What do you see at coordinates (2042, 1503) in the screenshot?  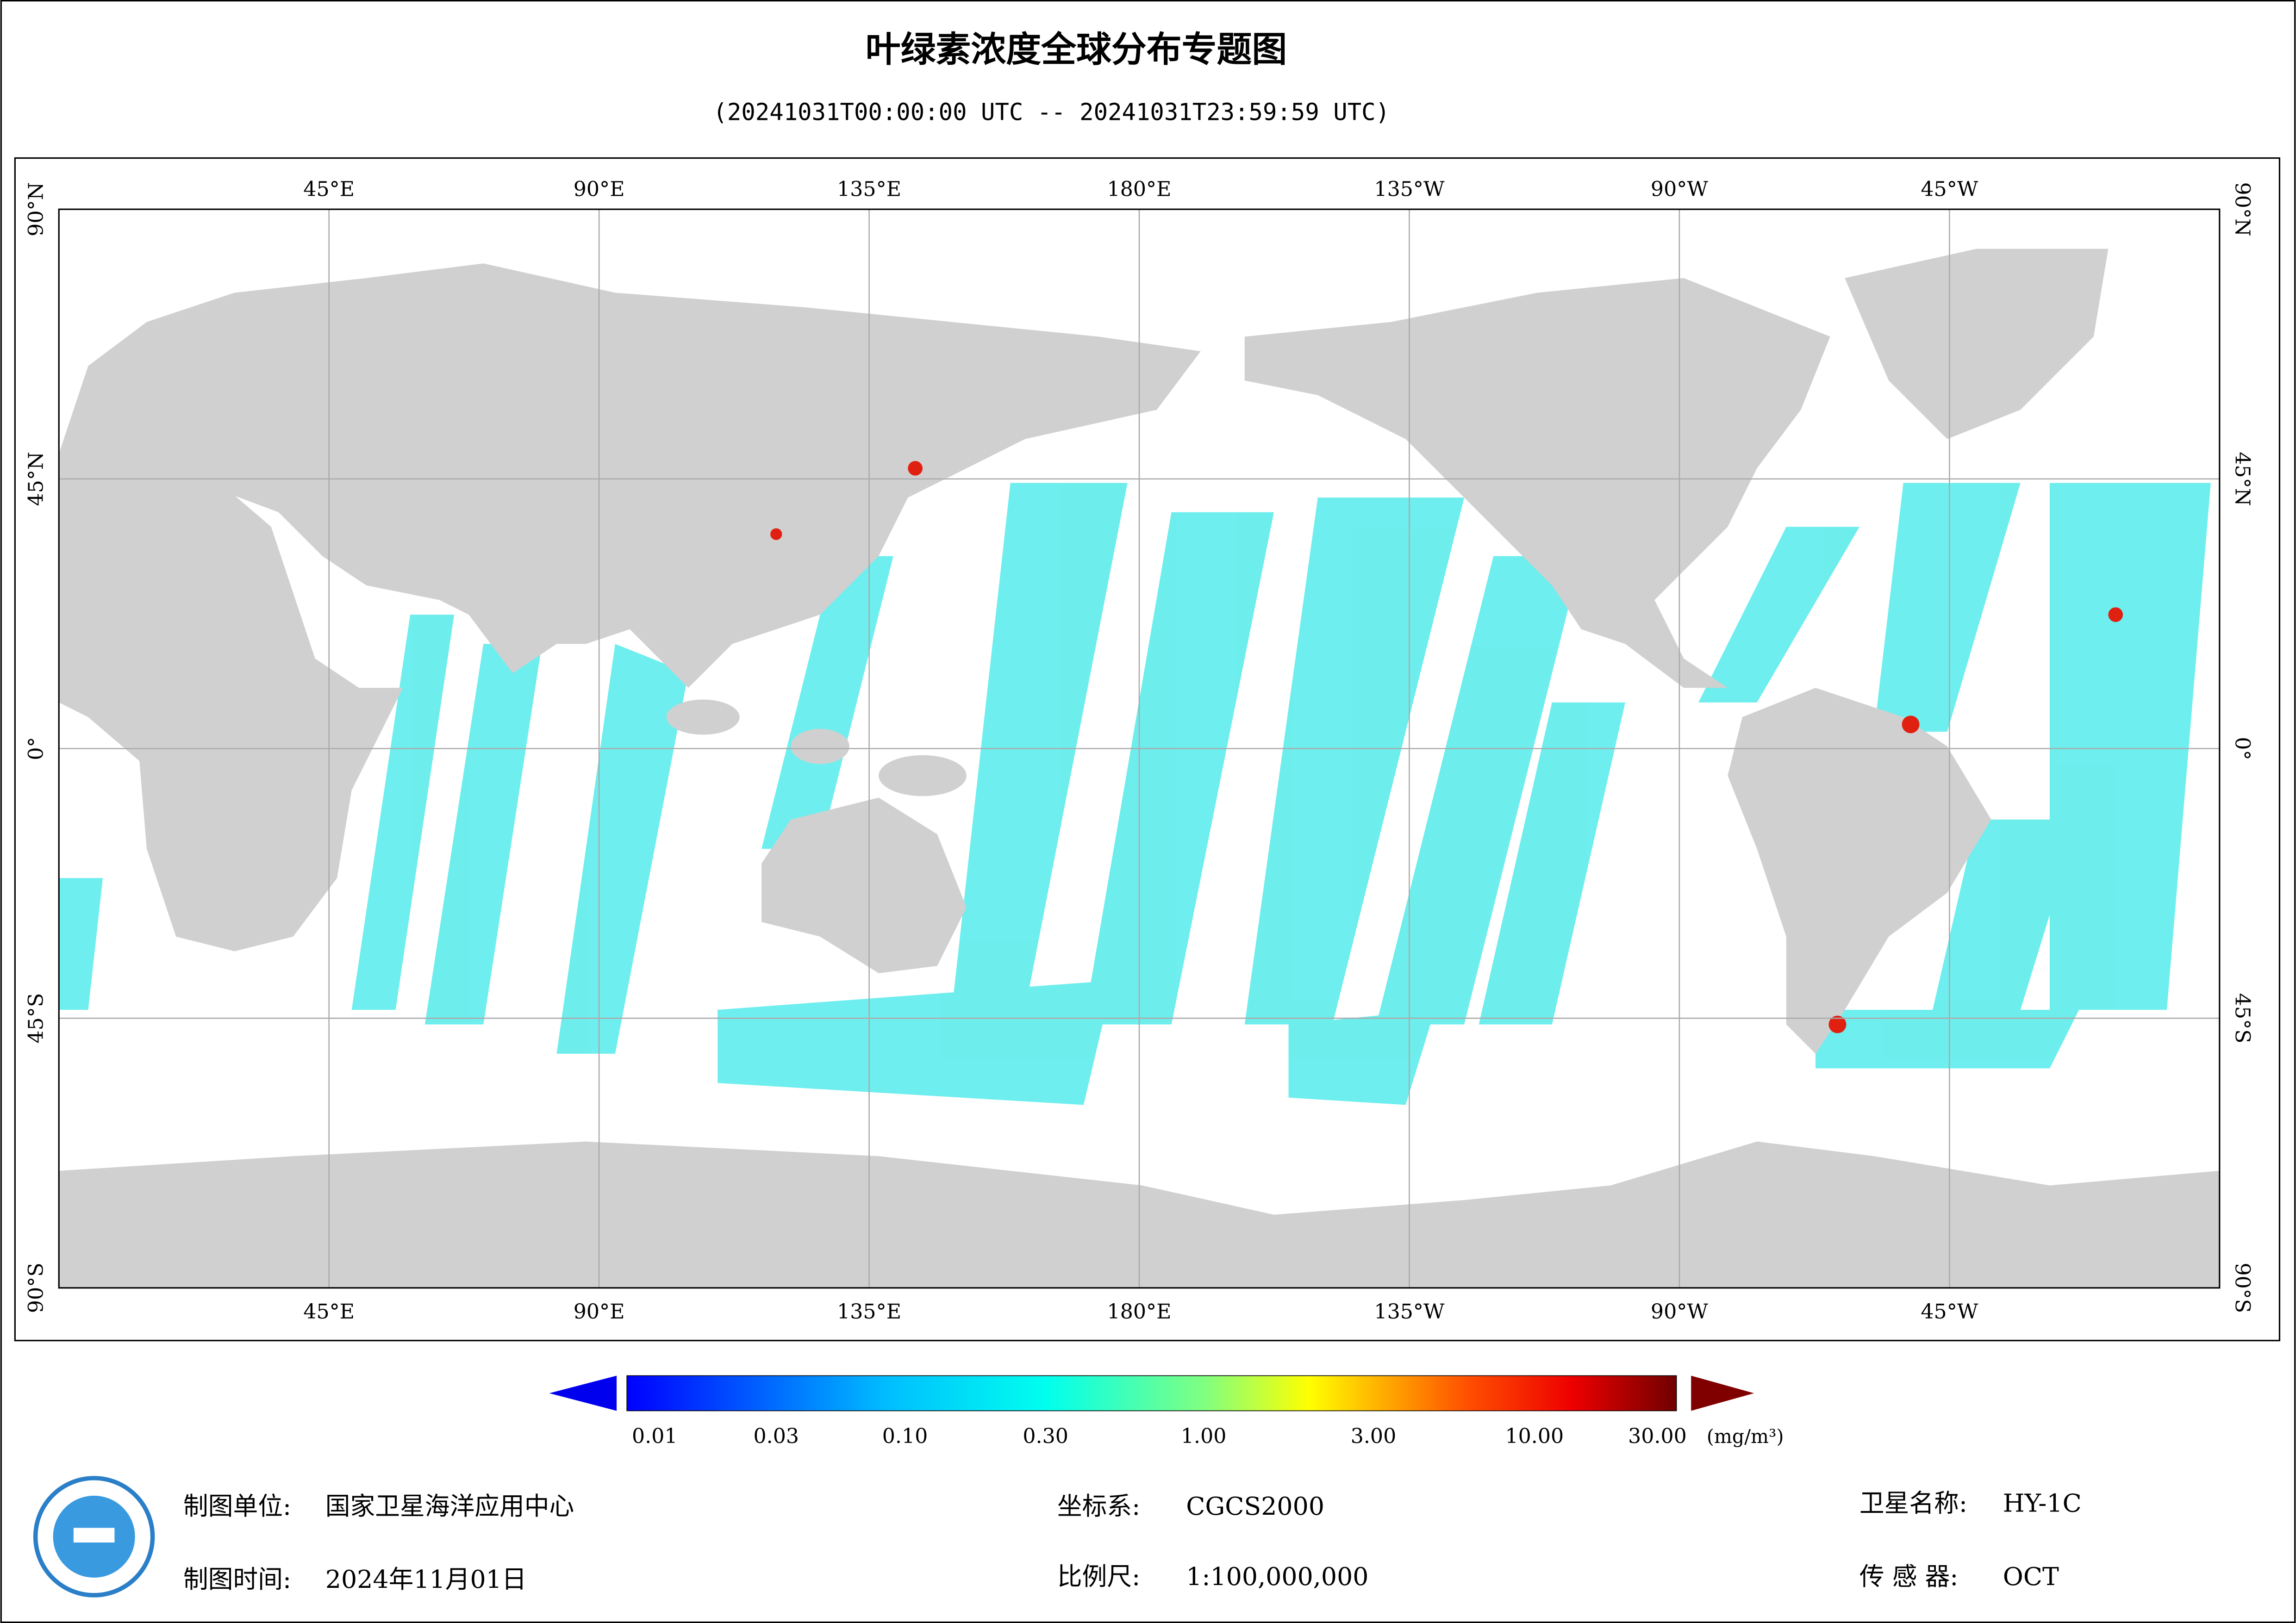 I see `sat: HY-1C` at bounding box center [2042, 1503].